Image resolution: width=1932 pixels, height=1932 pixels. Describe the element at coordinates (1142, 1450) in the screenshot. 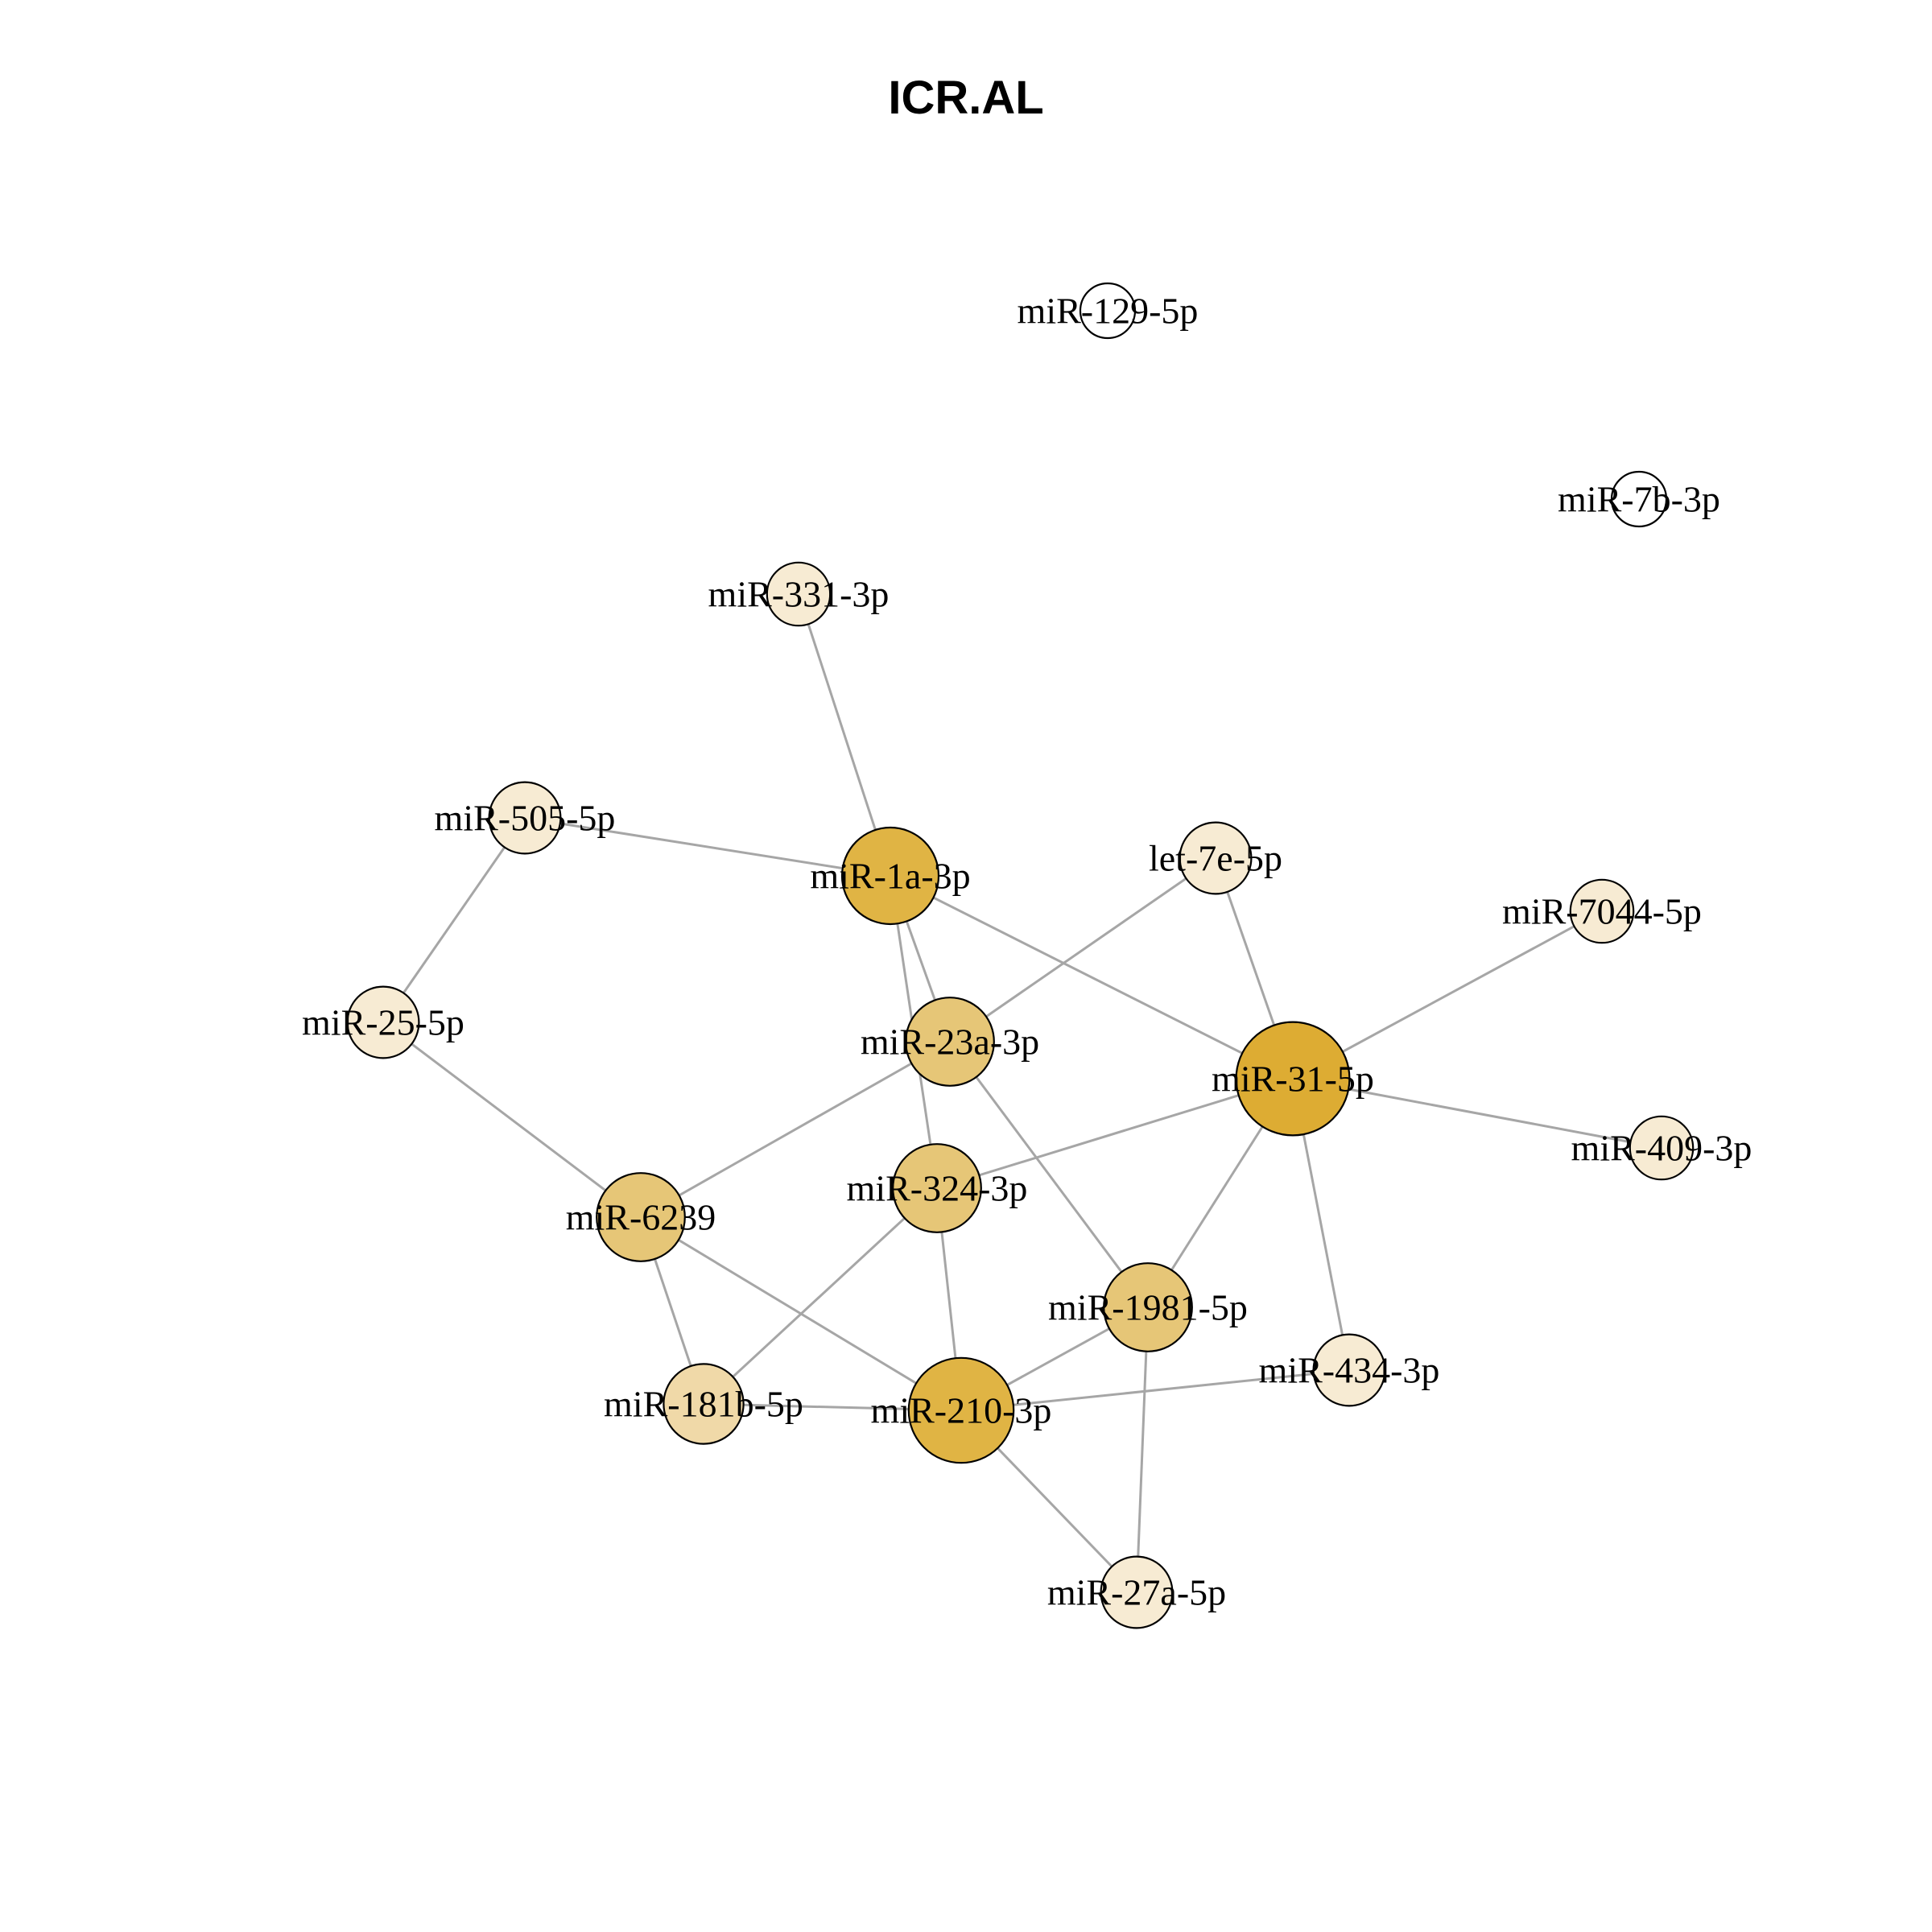

I see `edge-miR-1981-5p-miR-27a-5p` at that location.